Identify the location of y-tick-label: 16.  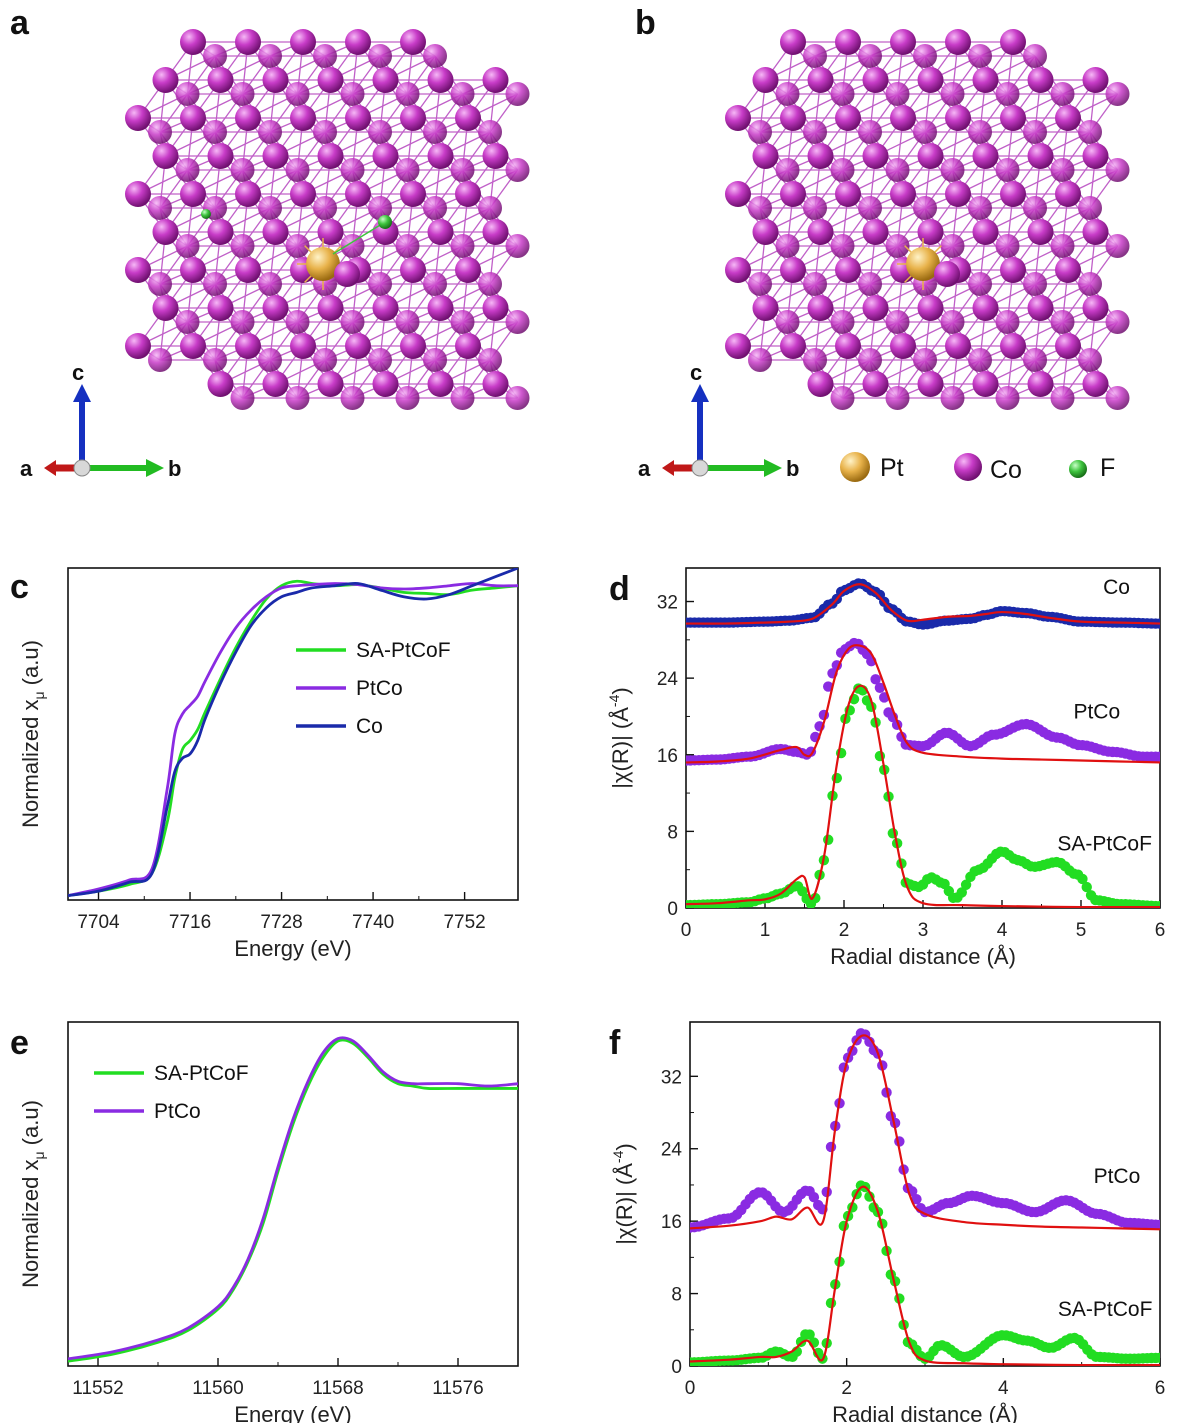
(667, 756).